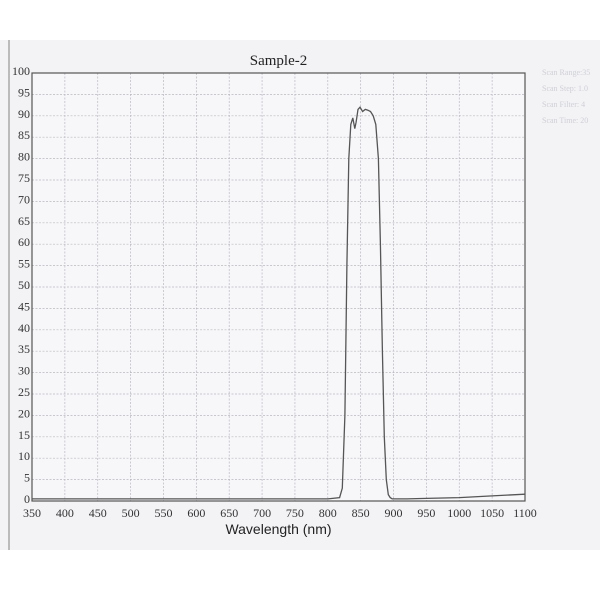 The image size is (600, 600). I want to click on y-tick-label: 25, so click(24, 392).